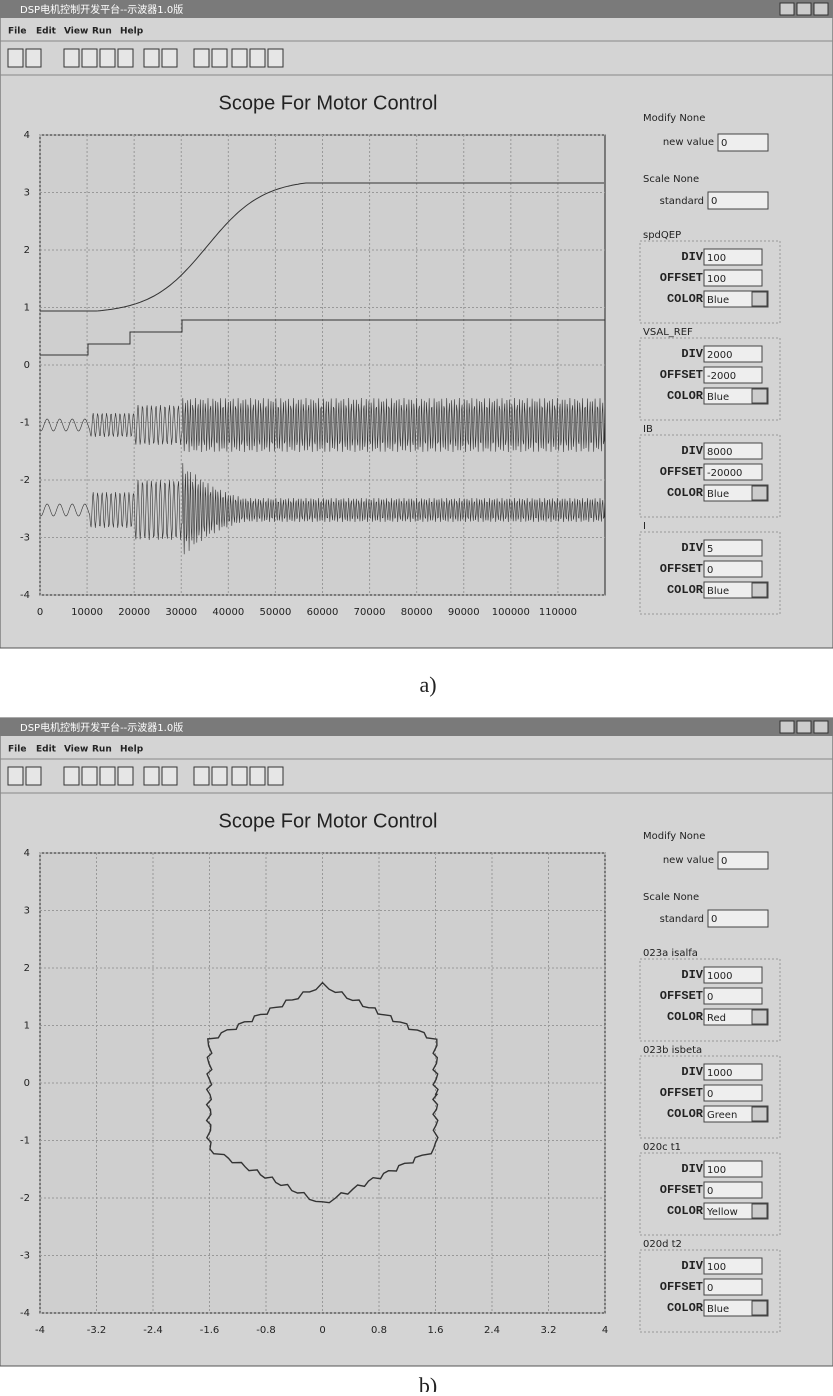  I want to click on group-name: 023b isbeta, so click(672, 1050).